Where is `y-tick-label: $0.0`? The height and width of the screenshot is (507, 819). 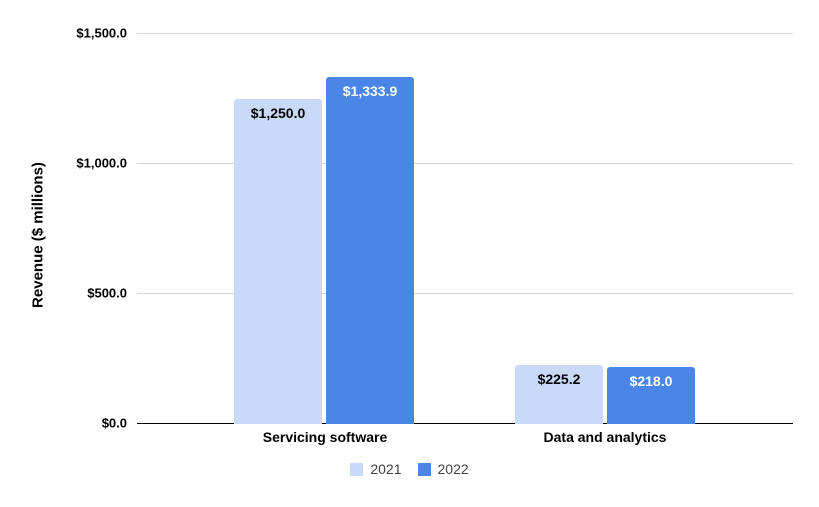
y-tick-label: $0.0 is located at coordinates (114, 423).